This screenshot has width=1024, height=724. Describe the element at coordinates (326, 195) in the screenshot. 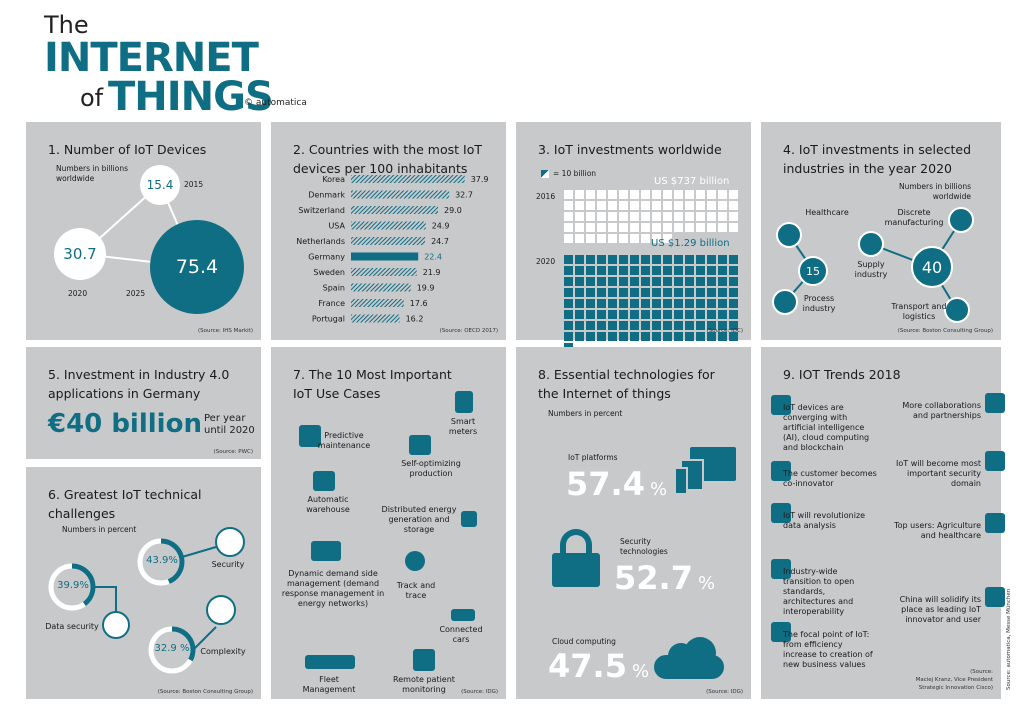

I see `bar-label: Denmark` at that location.